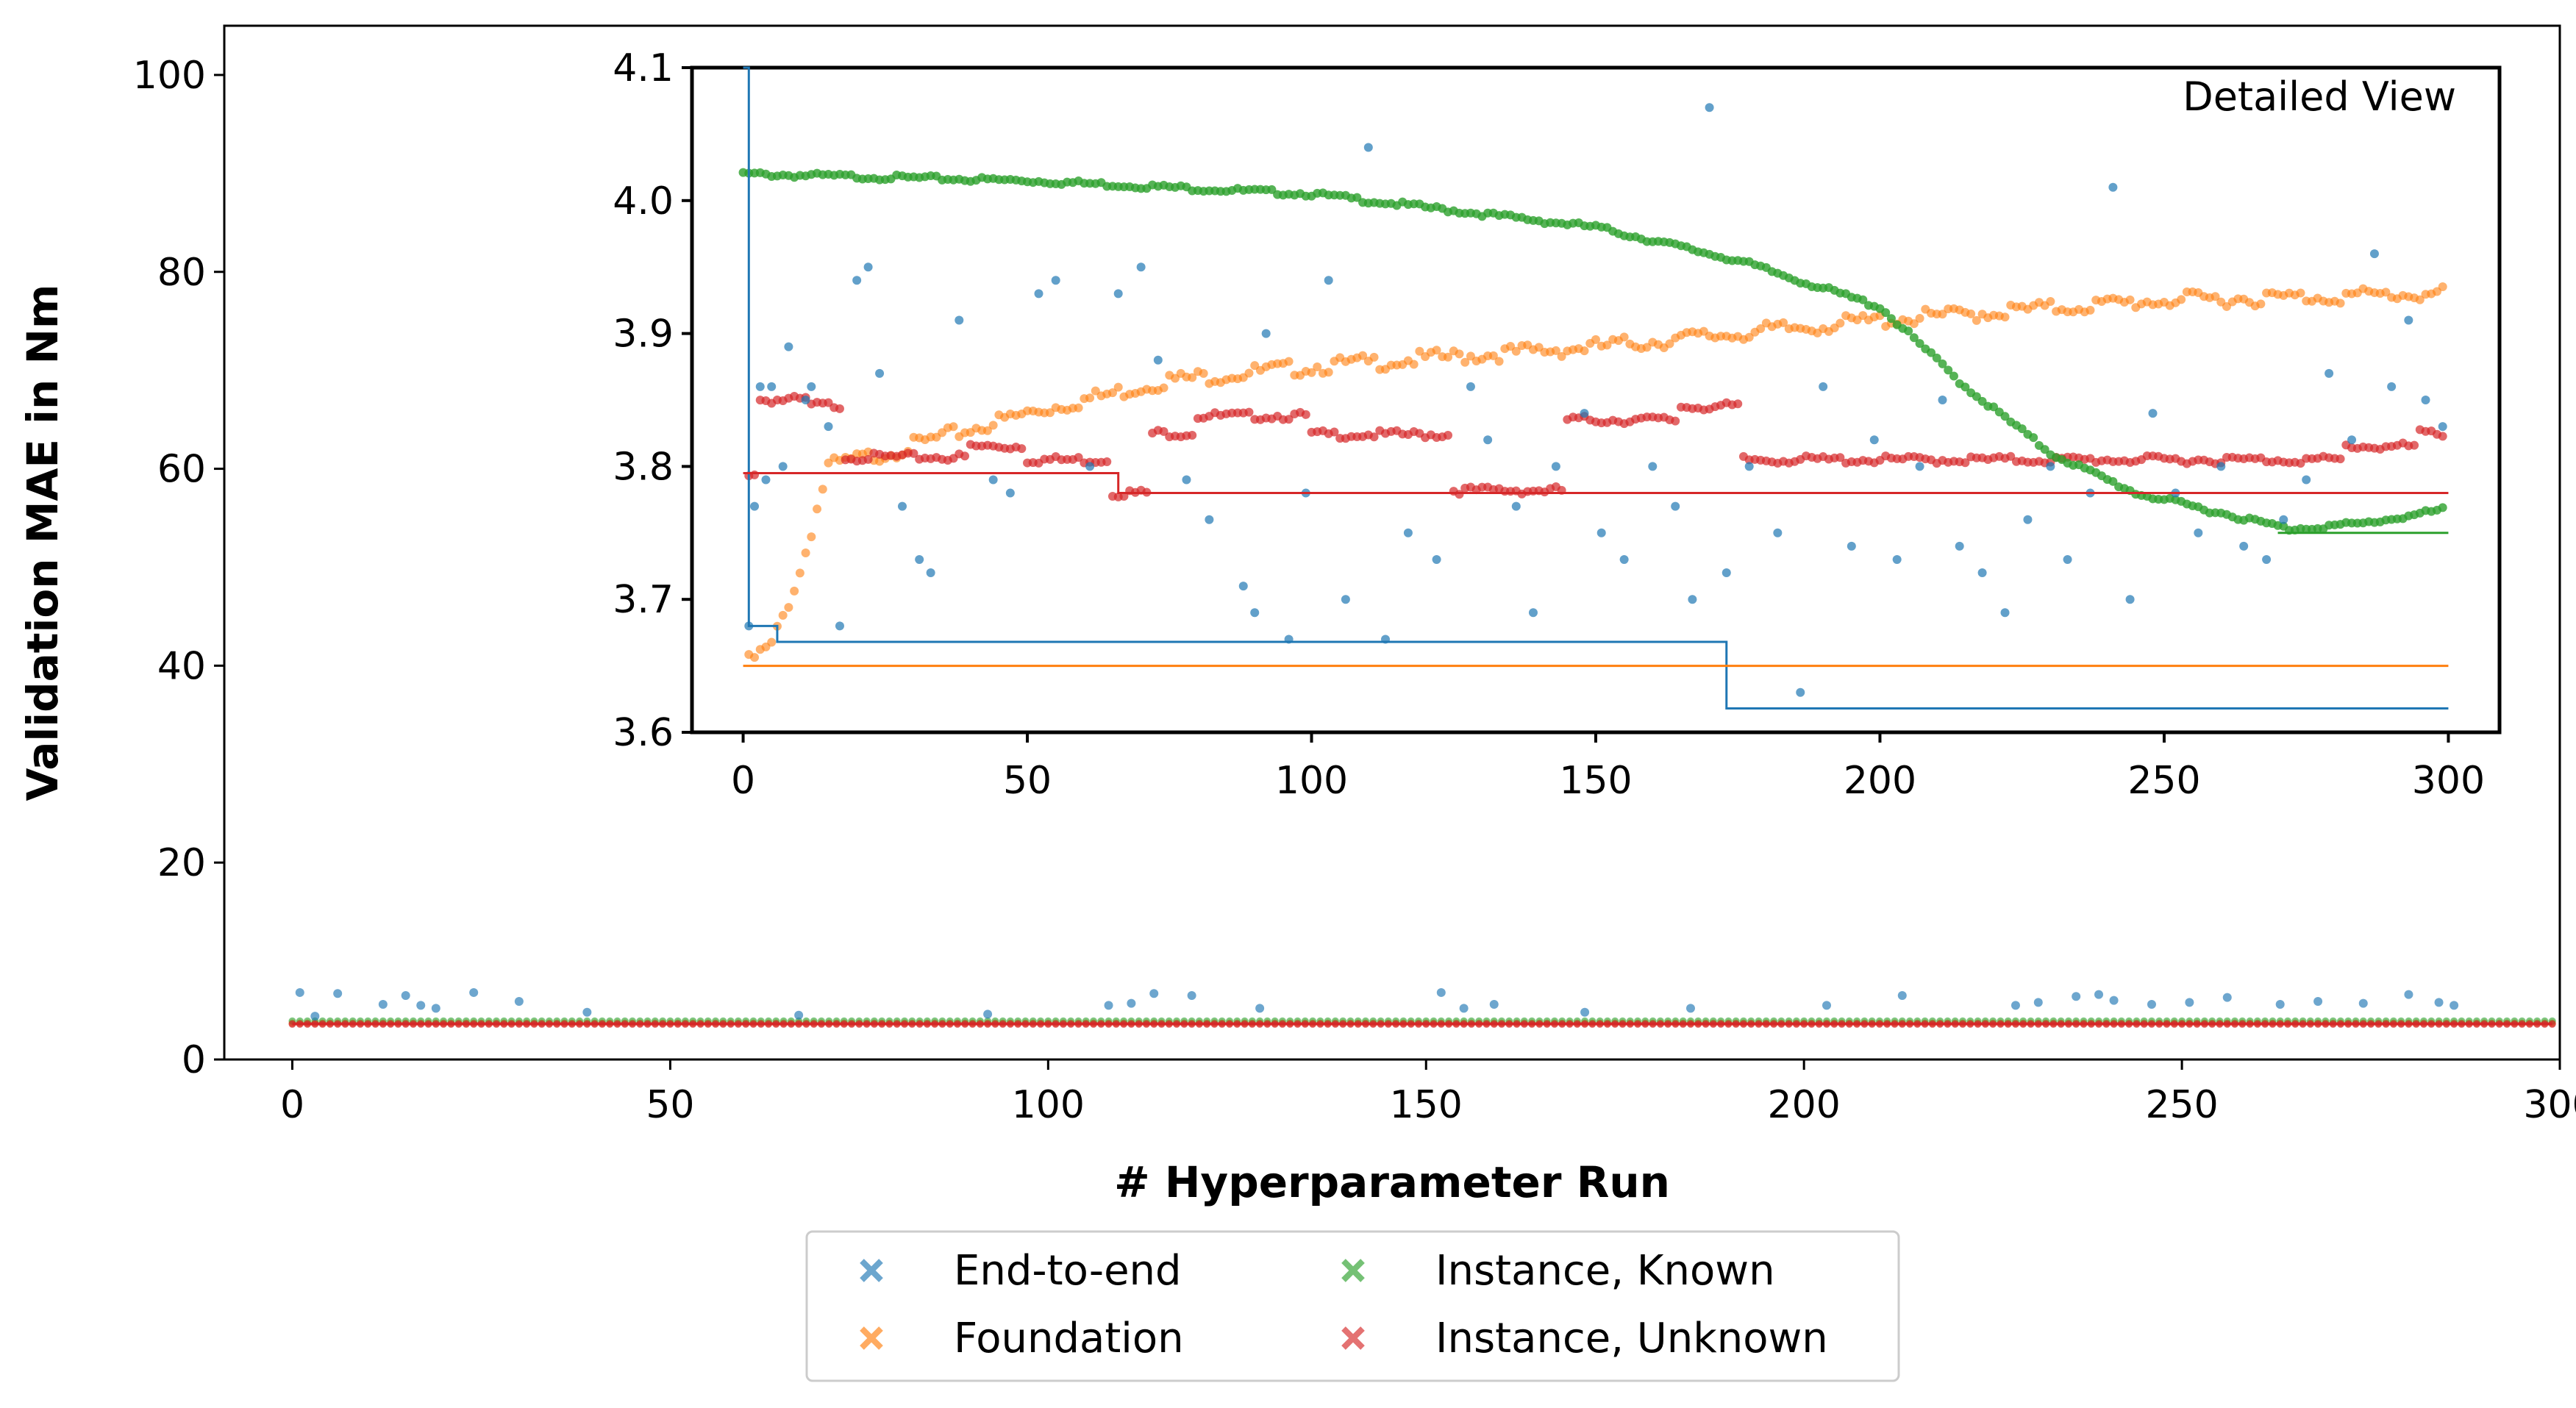  Describe the element at coordinates (169, 76) in the screenshot. I see `y-tick-label: 100` at that location.